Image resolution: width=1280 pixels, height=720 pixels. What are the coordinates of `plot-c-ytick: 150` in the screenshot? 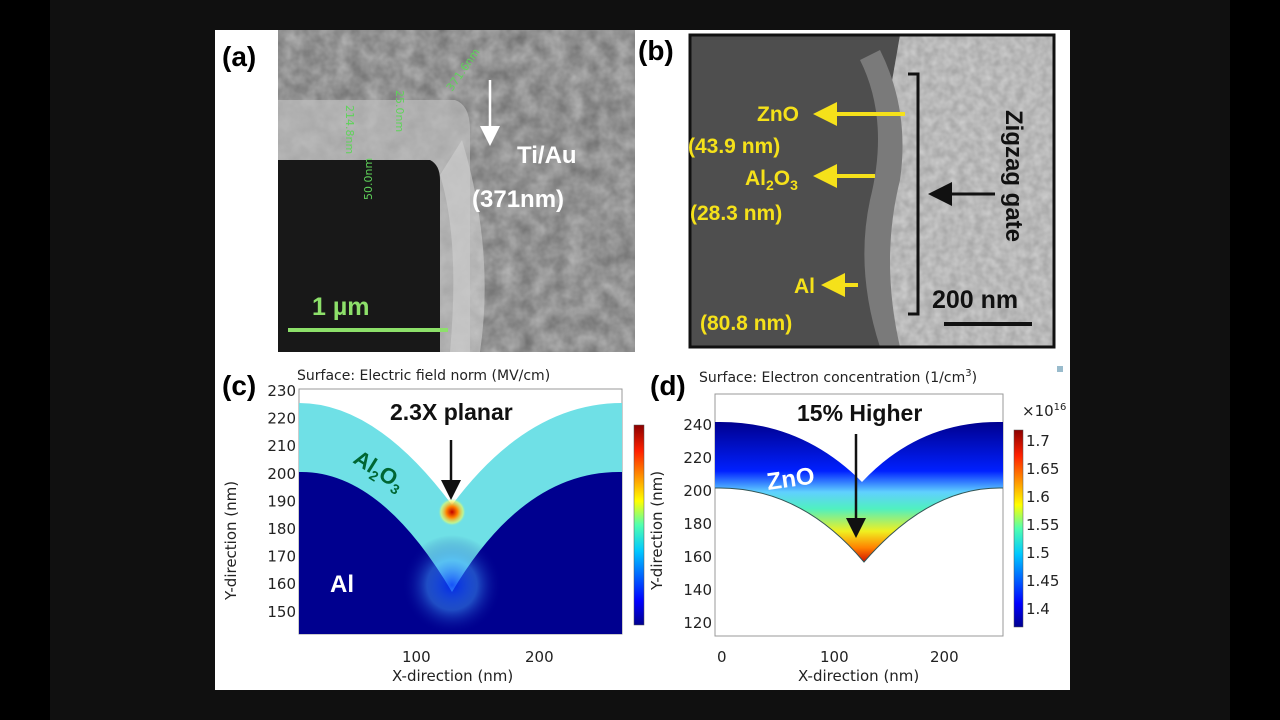 It's located at (281, 612).